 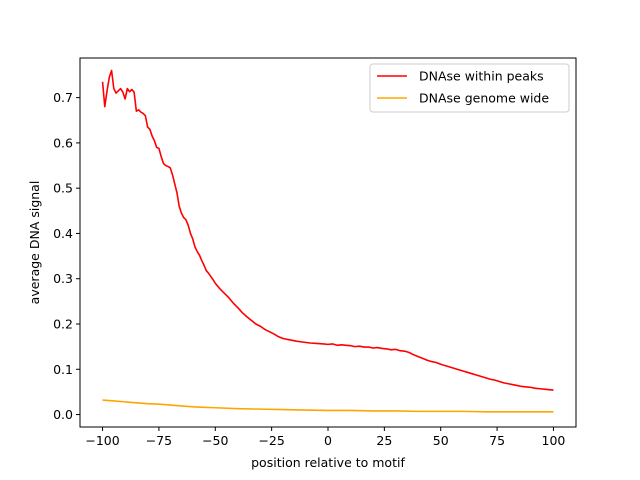 I want to click on x-tick-label: 0, so click(x=328, y=440).